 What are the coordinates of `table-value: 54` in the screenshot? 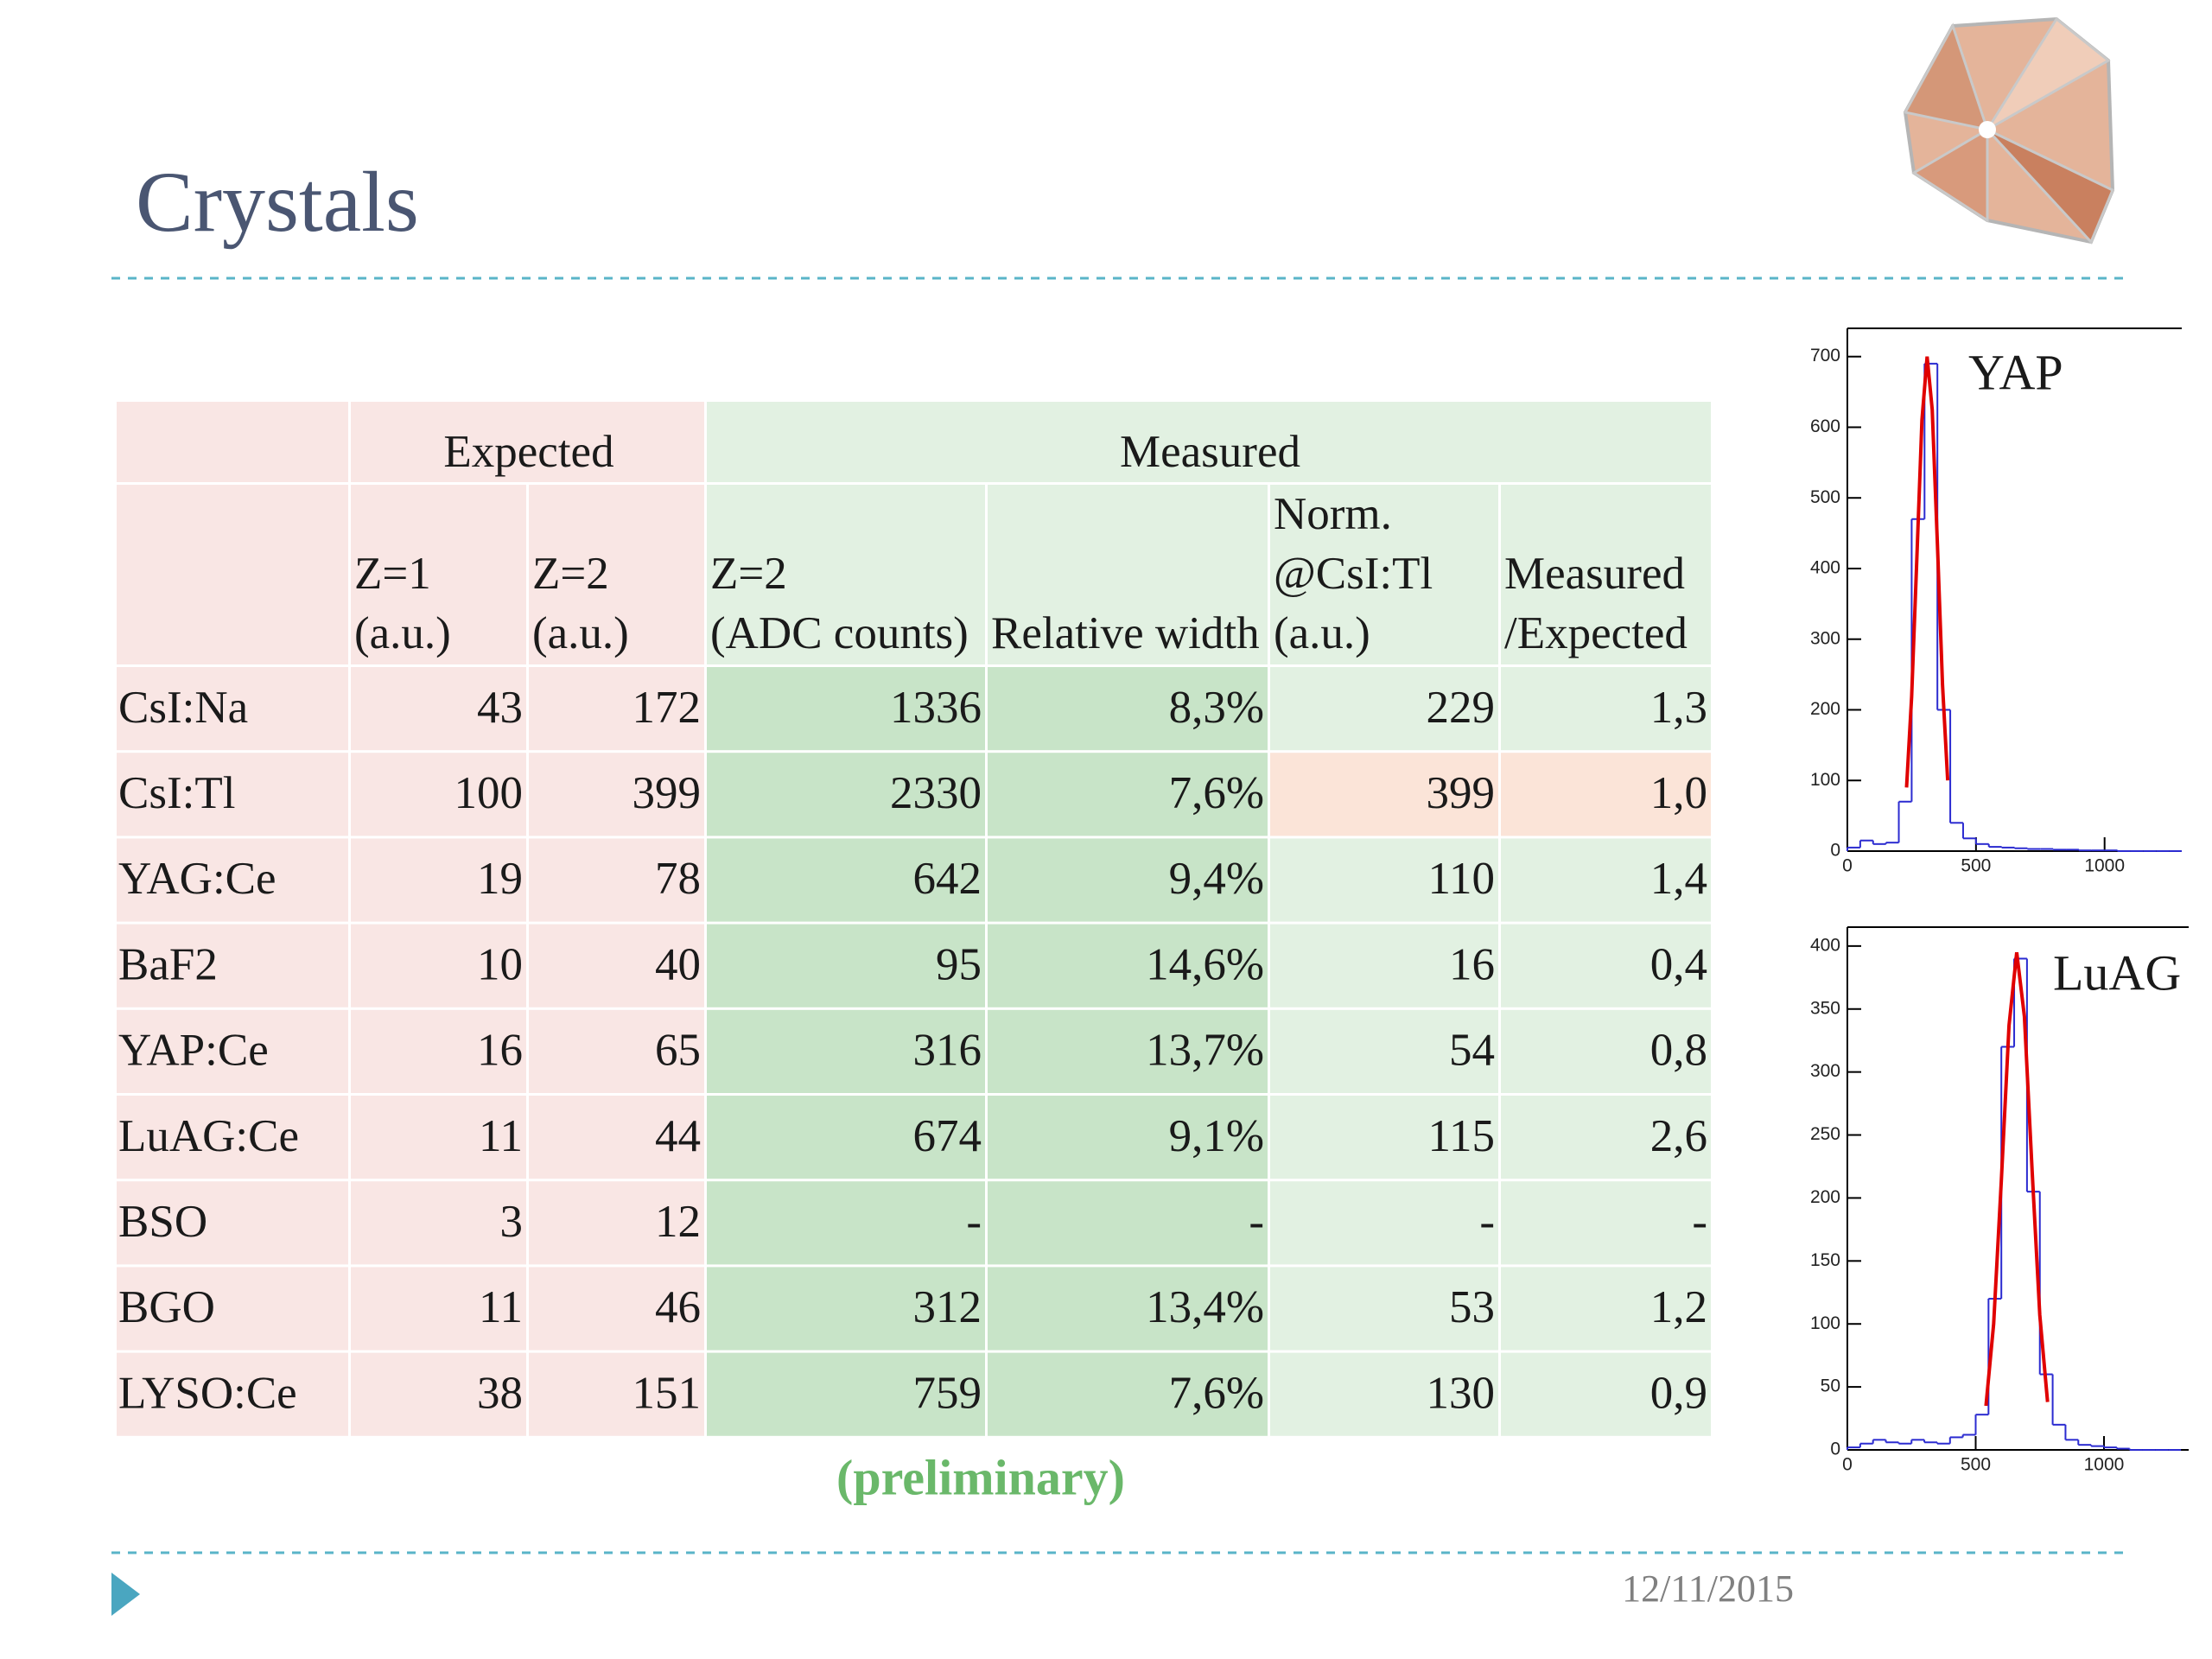 It's located at (1472, 1051).